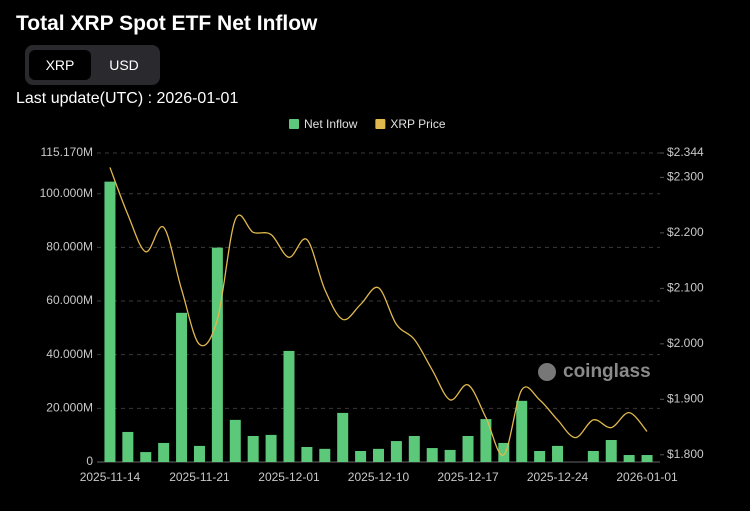 This screenshot has width=750, height=511. What do you see at coordinates (124, 65) in the screenshot?
I see `tab-usd: USD` at bounding box center [124, 65].